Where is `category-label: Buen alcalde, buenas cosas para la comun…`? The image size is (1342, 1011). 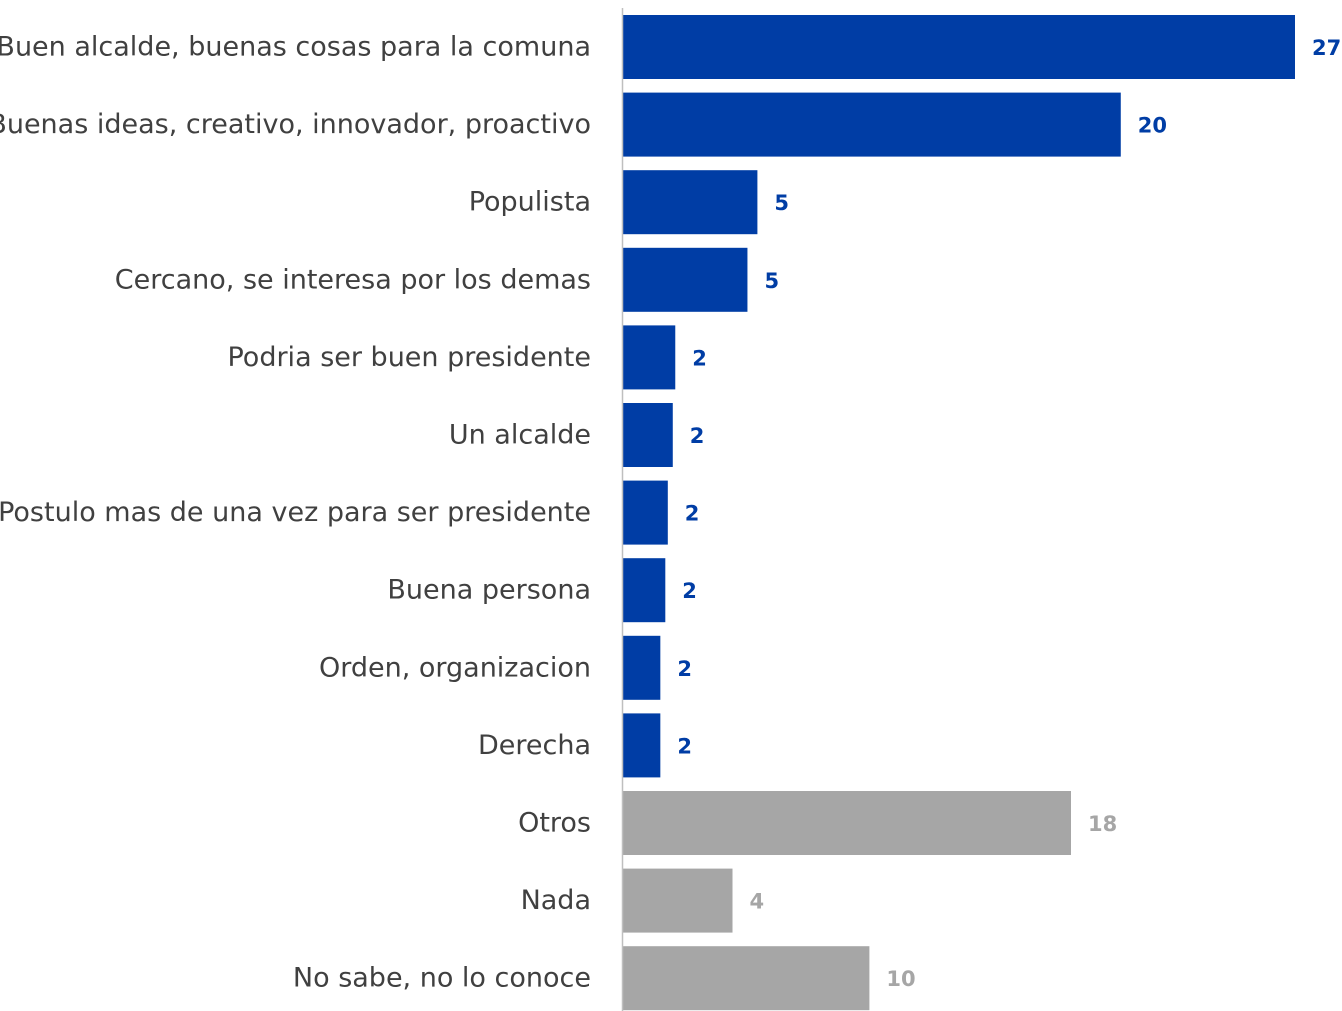
category-label: Buen alcalde, buenas cosas para la comun… is located at coordinates (295, 47).